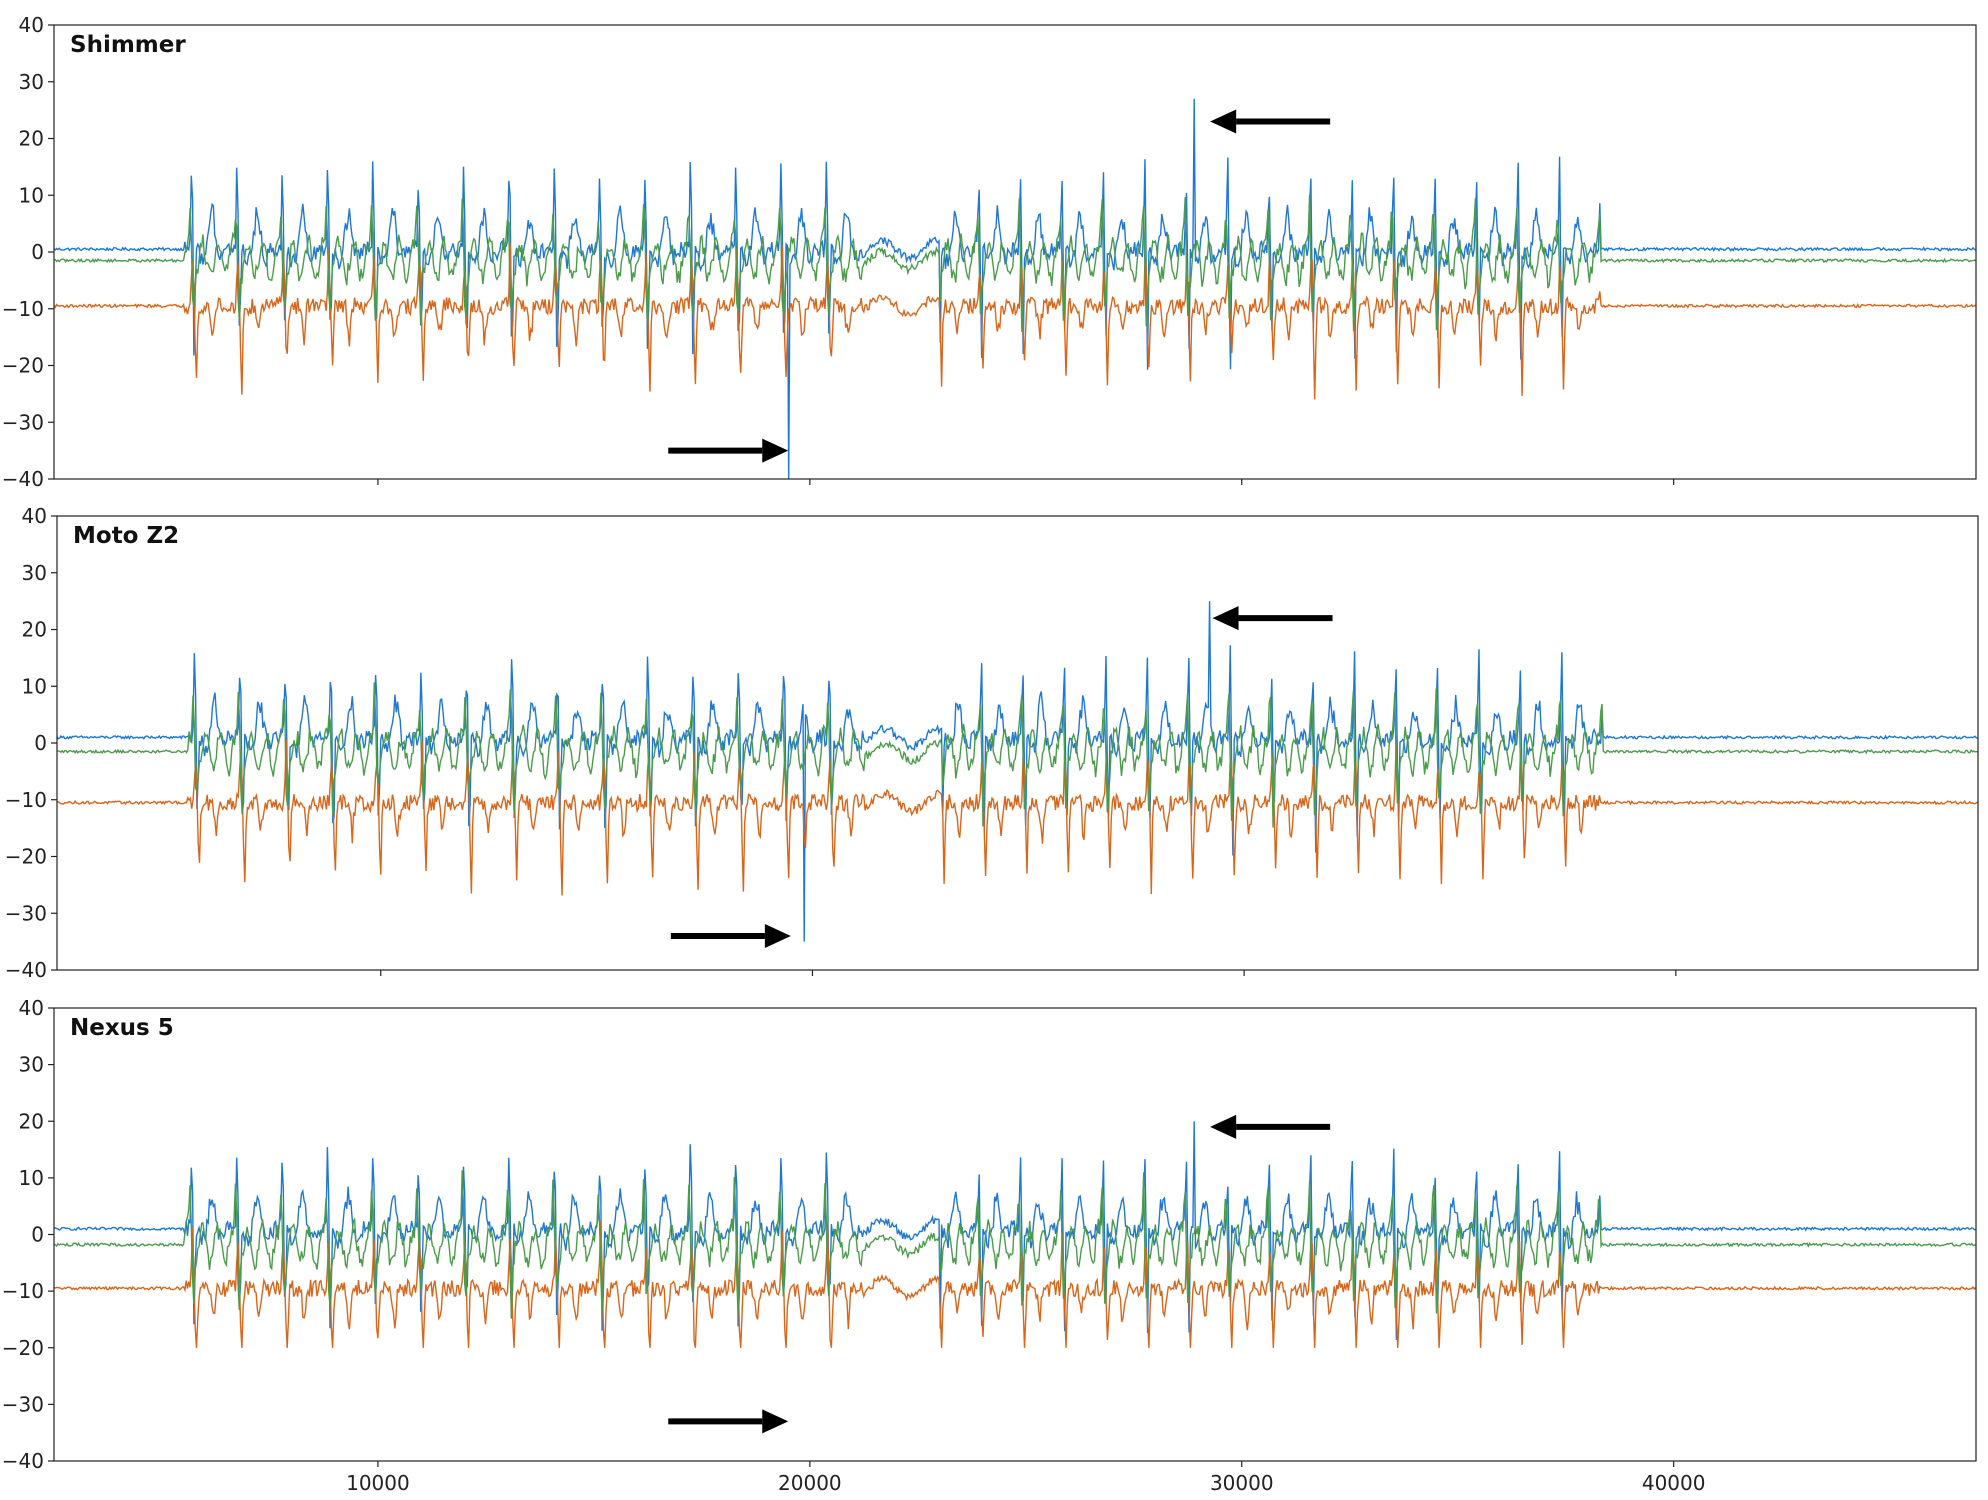 This screenshot has height=1500, width=1988. Describe the element at coordinates (126, 536) in the screenshot. I see `panel-title: Moto Z2` at that location.